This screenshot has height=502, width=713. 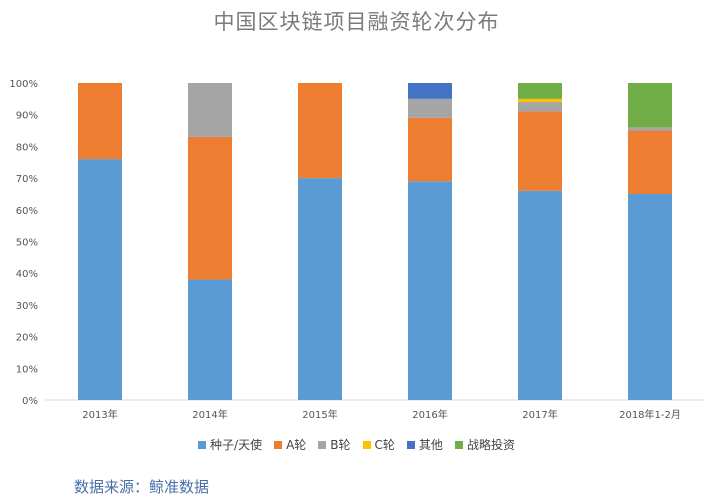 What do you see at coordinates (209, 414) in the screenshot?
I see `x-tick-label: 2014年` at bounding box center [209, 414].